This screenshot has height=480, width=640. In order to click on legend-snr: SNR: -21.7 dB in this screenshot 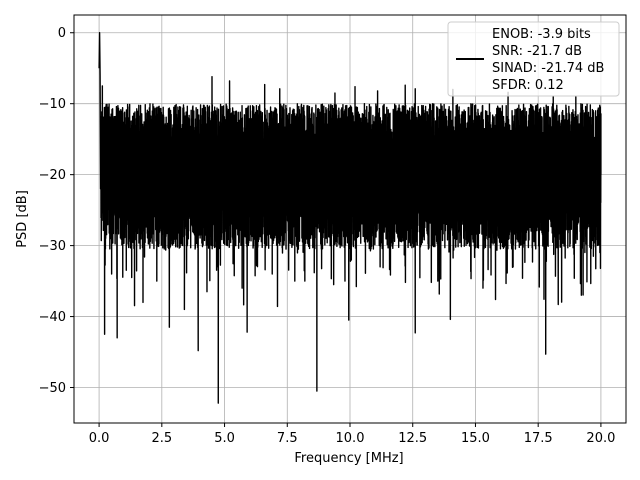, I will do `click(537, 51)`.